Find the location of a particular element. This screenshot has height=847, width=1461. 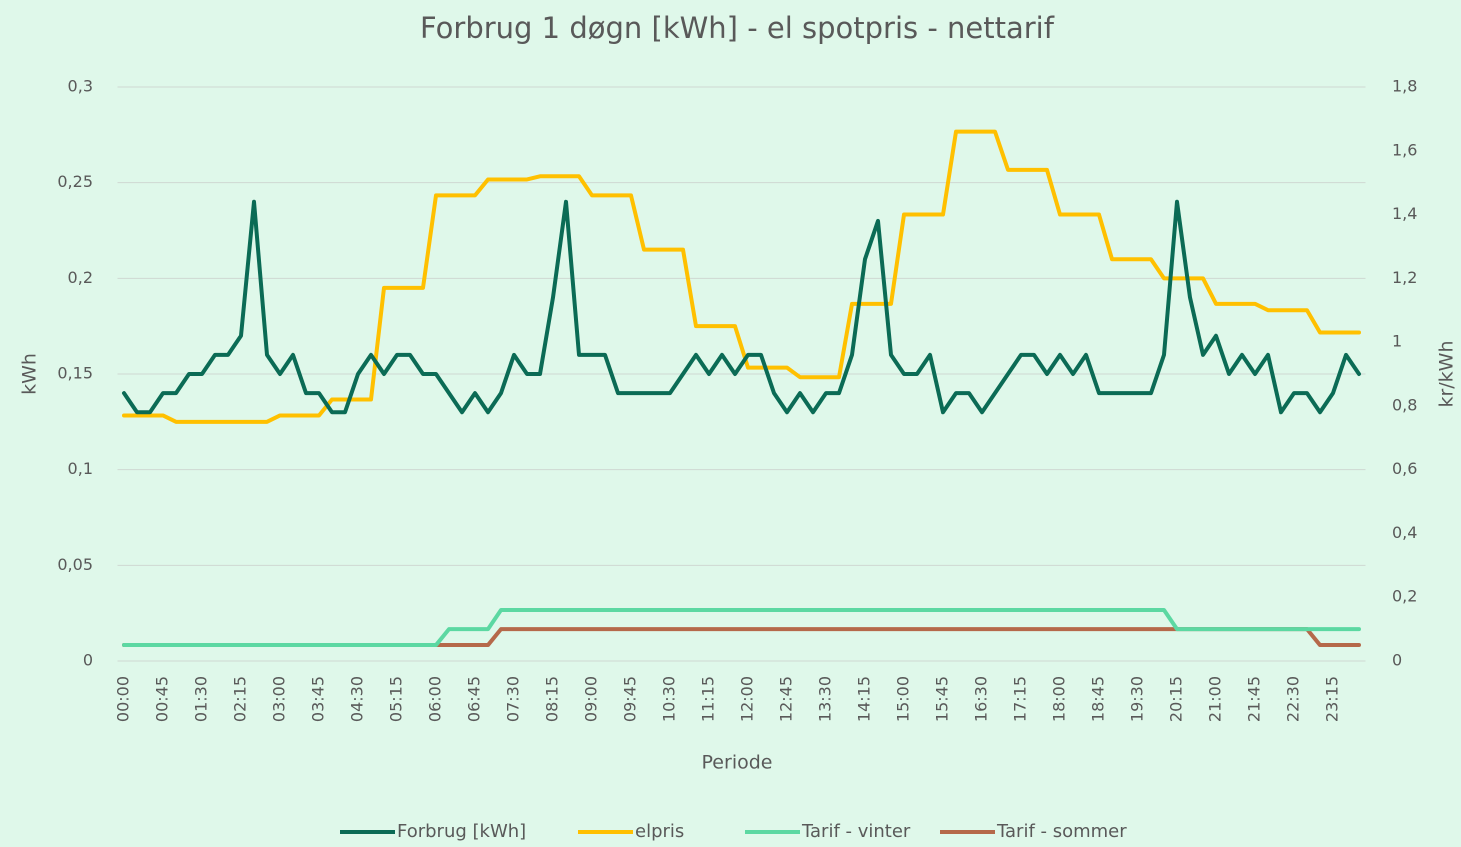

y2-tick-label: 0,6 is located at coordinates (1404, 468).